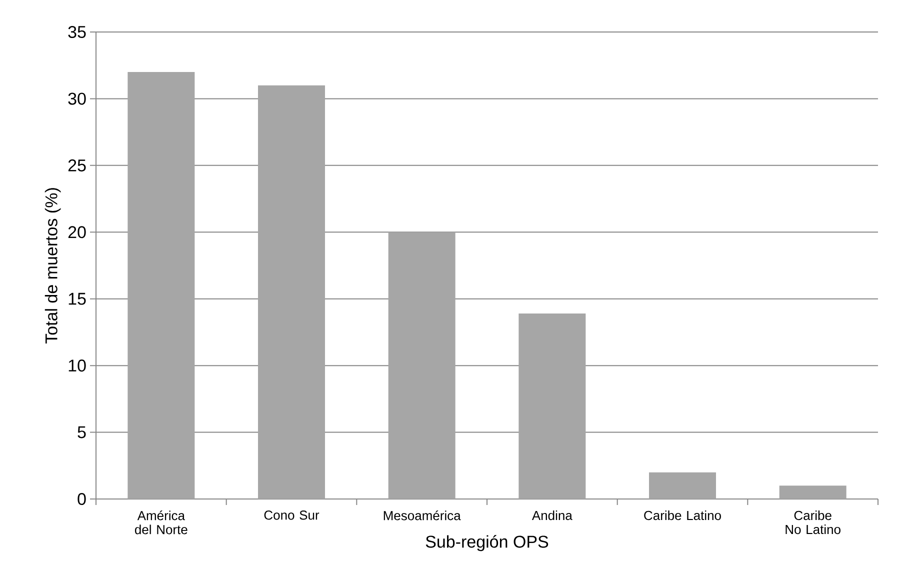 This screenshot has width=907, height=583. What do you see at coordinates (813, 522) in the screenshot?
I see `x-tick-label: Caribe No Latino` at bounding box center [813, 522].